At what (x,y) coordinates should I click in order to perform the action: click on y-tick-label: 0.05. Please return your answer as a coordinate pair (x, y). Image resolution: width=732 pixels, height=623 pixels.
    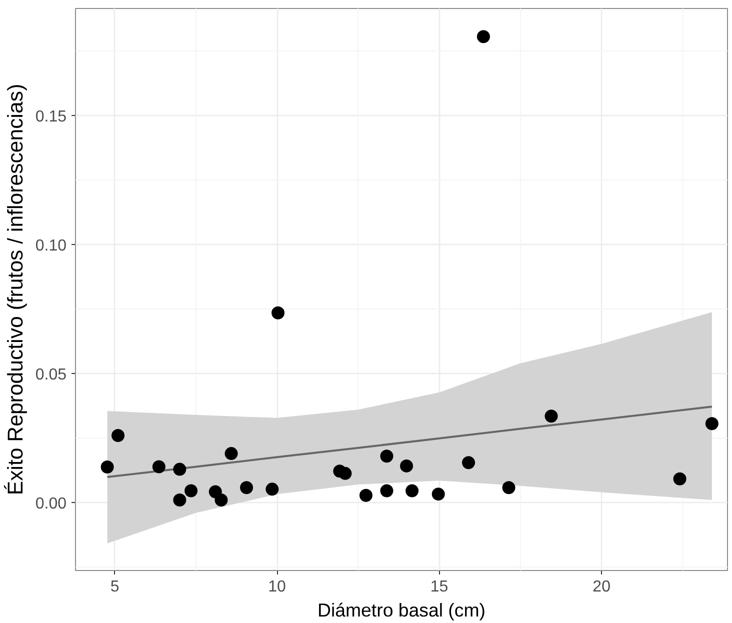
    Looking at the image, I should click on (51, 375).